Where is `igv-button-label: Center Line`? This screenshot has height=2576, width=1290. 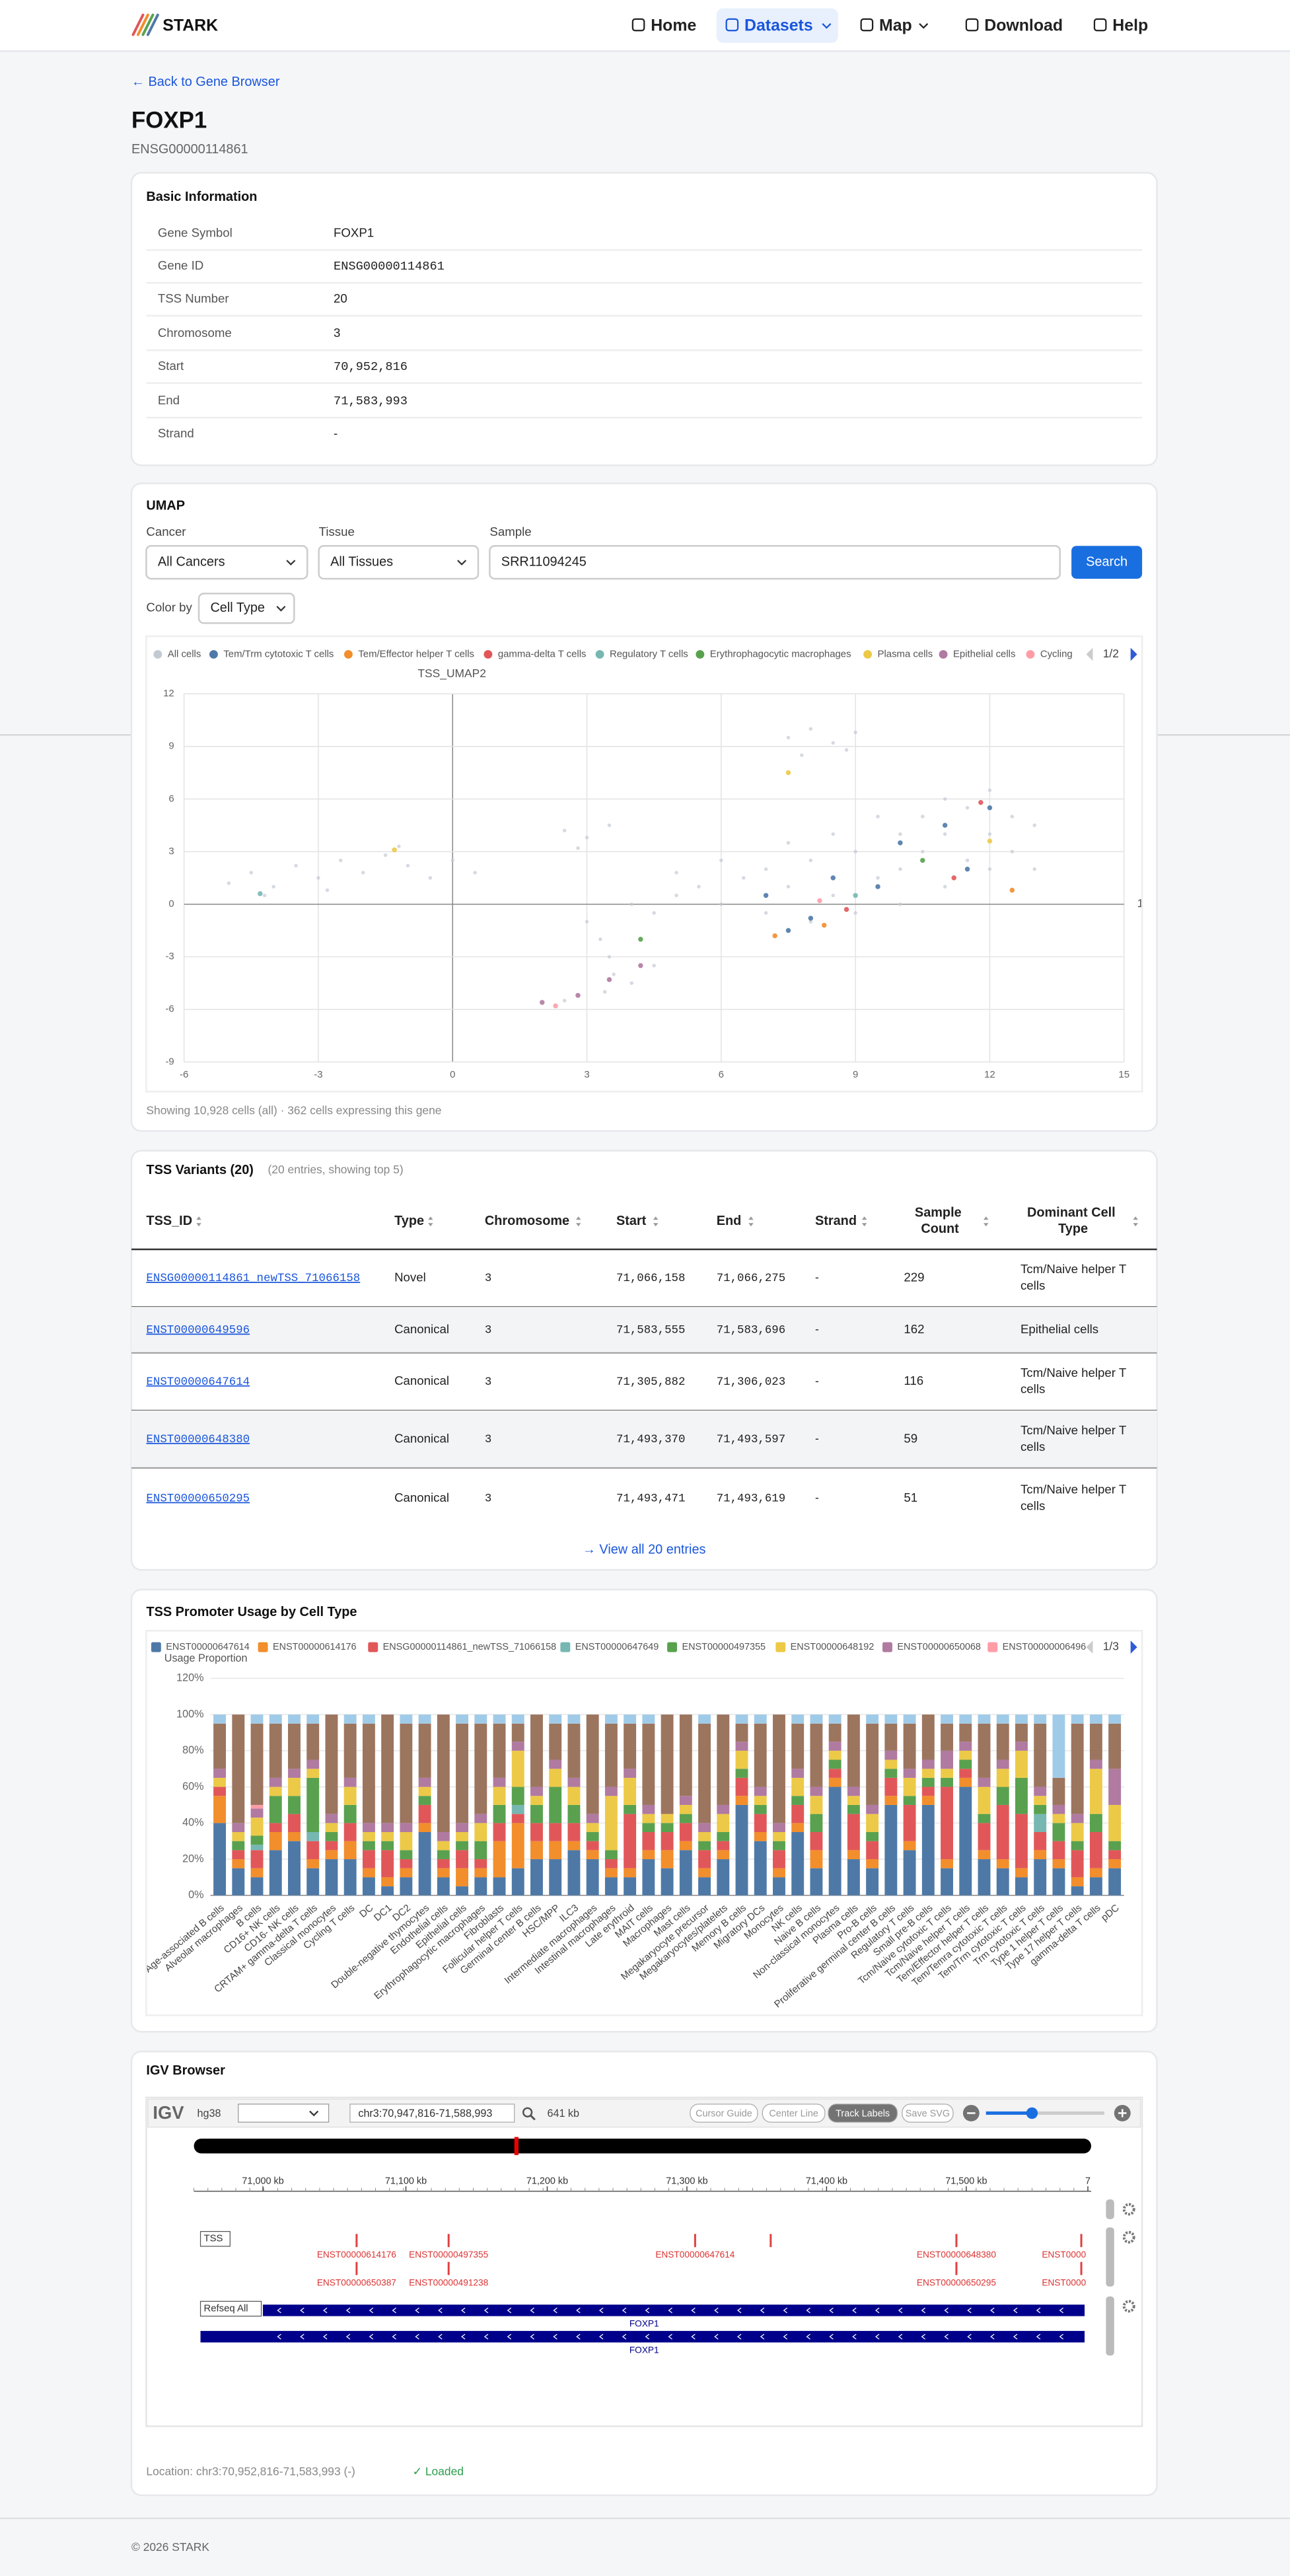 igv-button-label: Center Line is located at coordinates (793, 2113).